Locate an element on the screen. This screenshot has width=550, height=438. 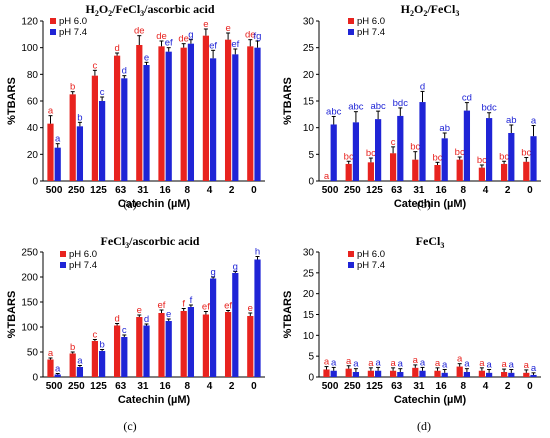
legend-label: pH 6.0 is located at coordinates (371, 254).